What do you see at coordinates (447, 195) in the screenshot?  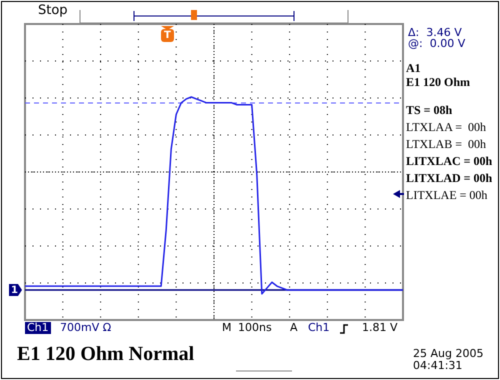 I see `text: LITXLAE = 00h` at bounding box center [447, 195].